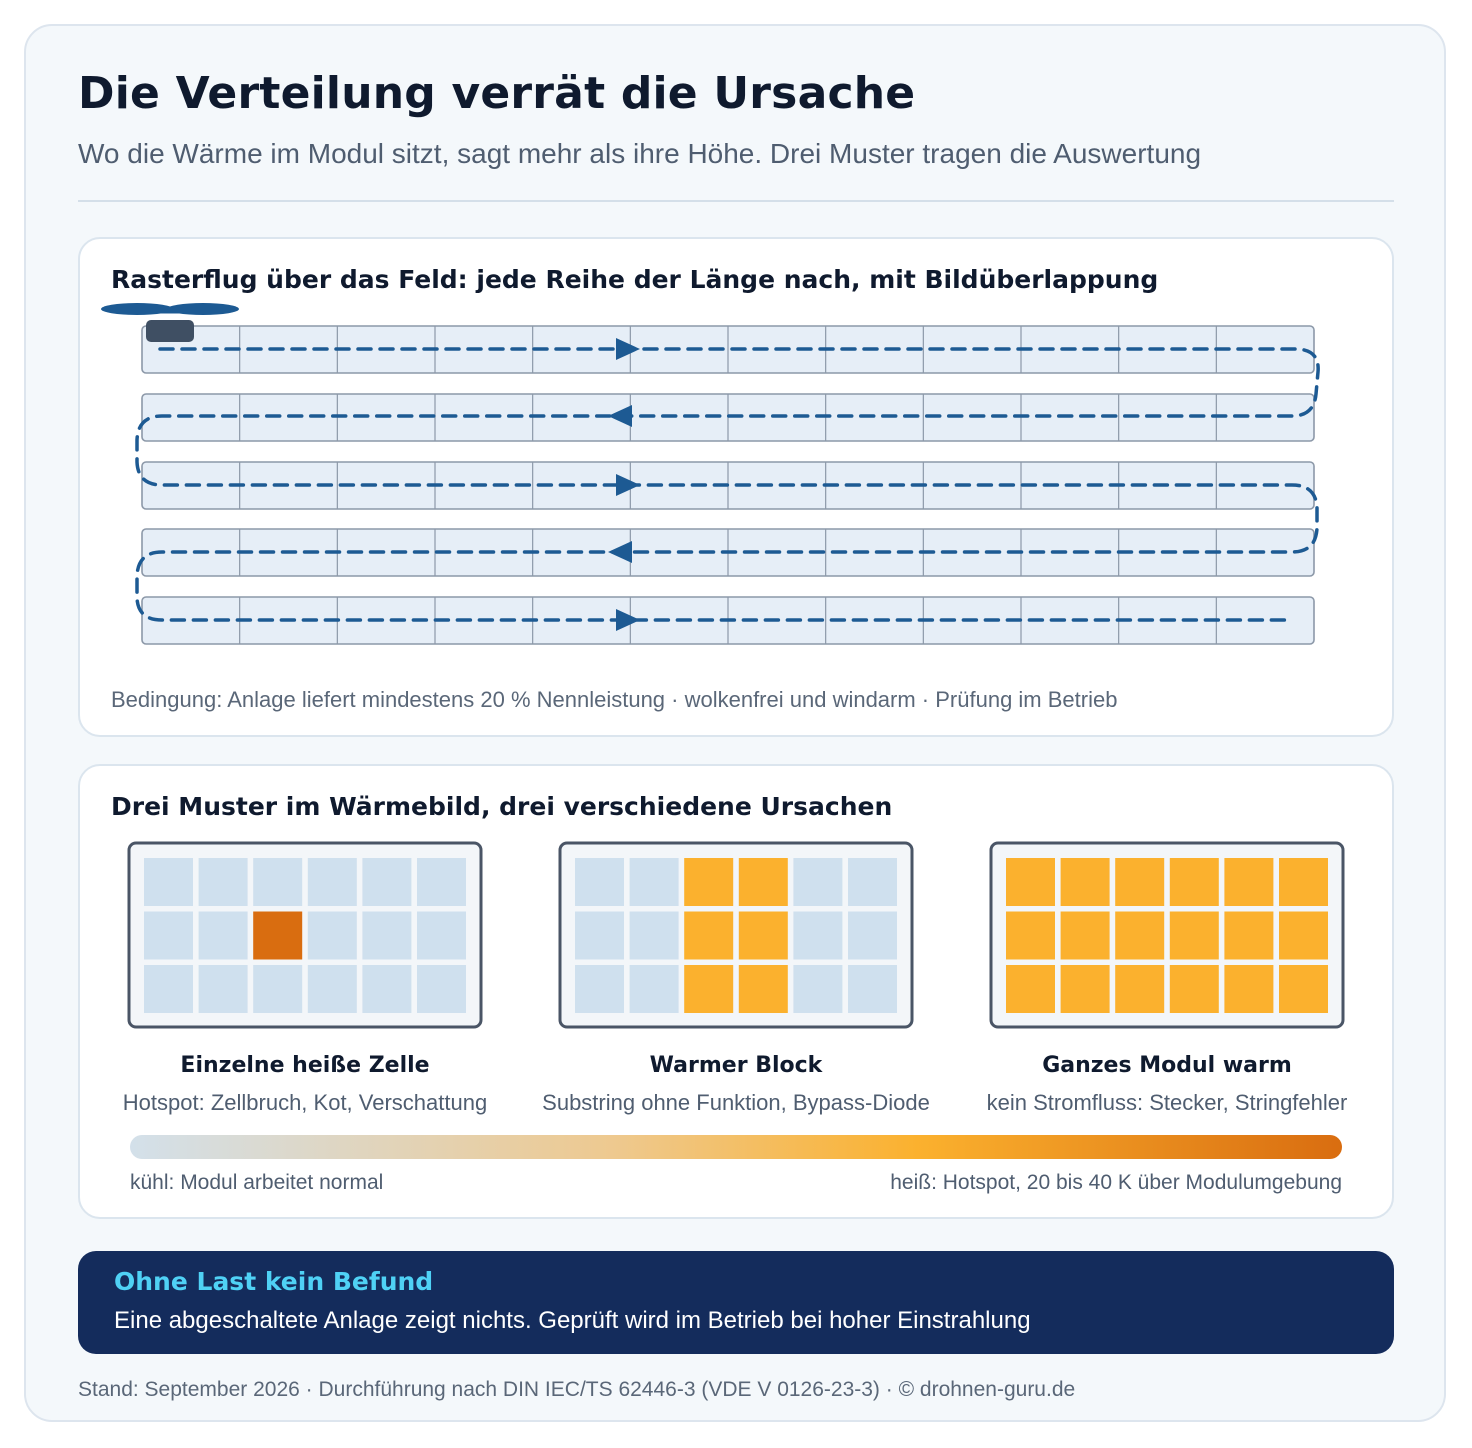 The height and width of the screenshot is (1448, 1472). I want to click on pattern-desc-single-cell: Hotspot: Zellbruch, Kot, Verschattung, so click(305, 1102).